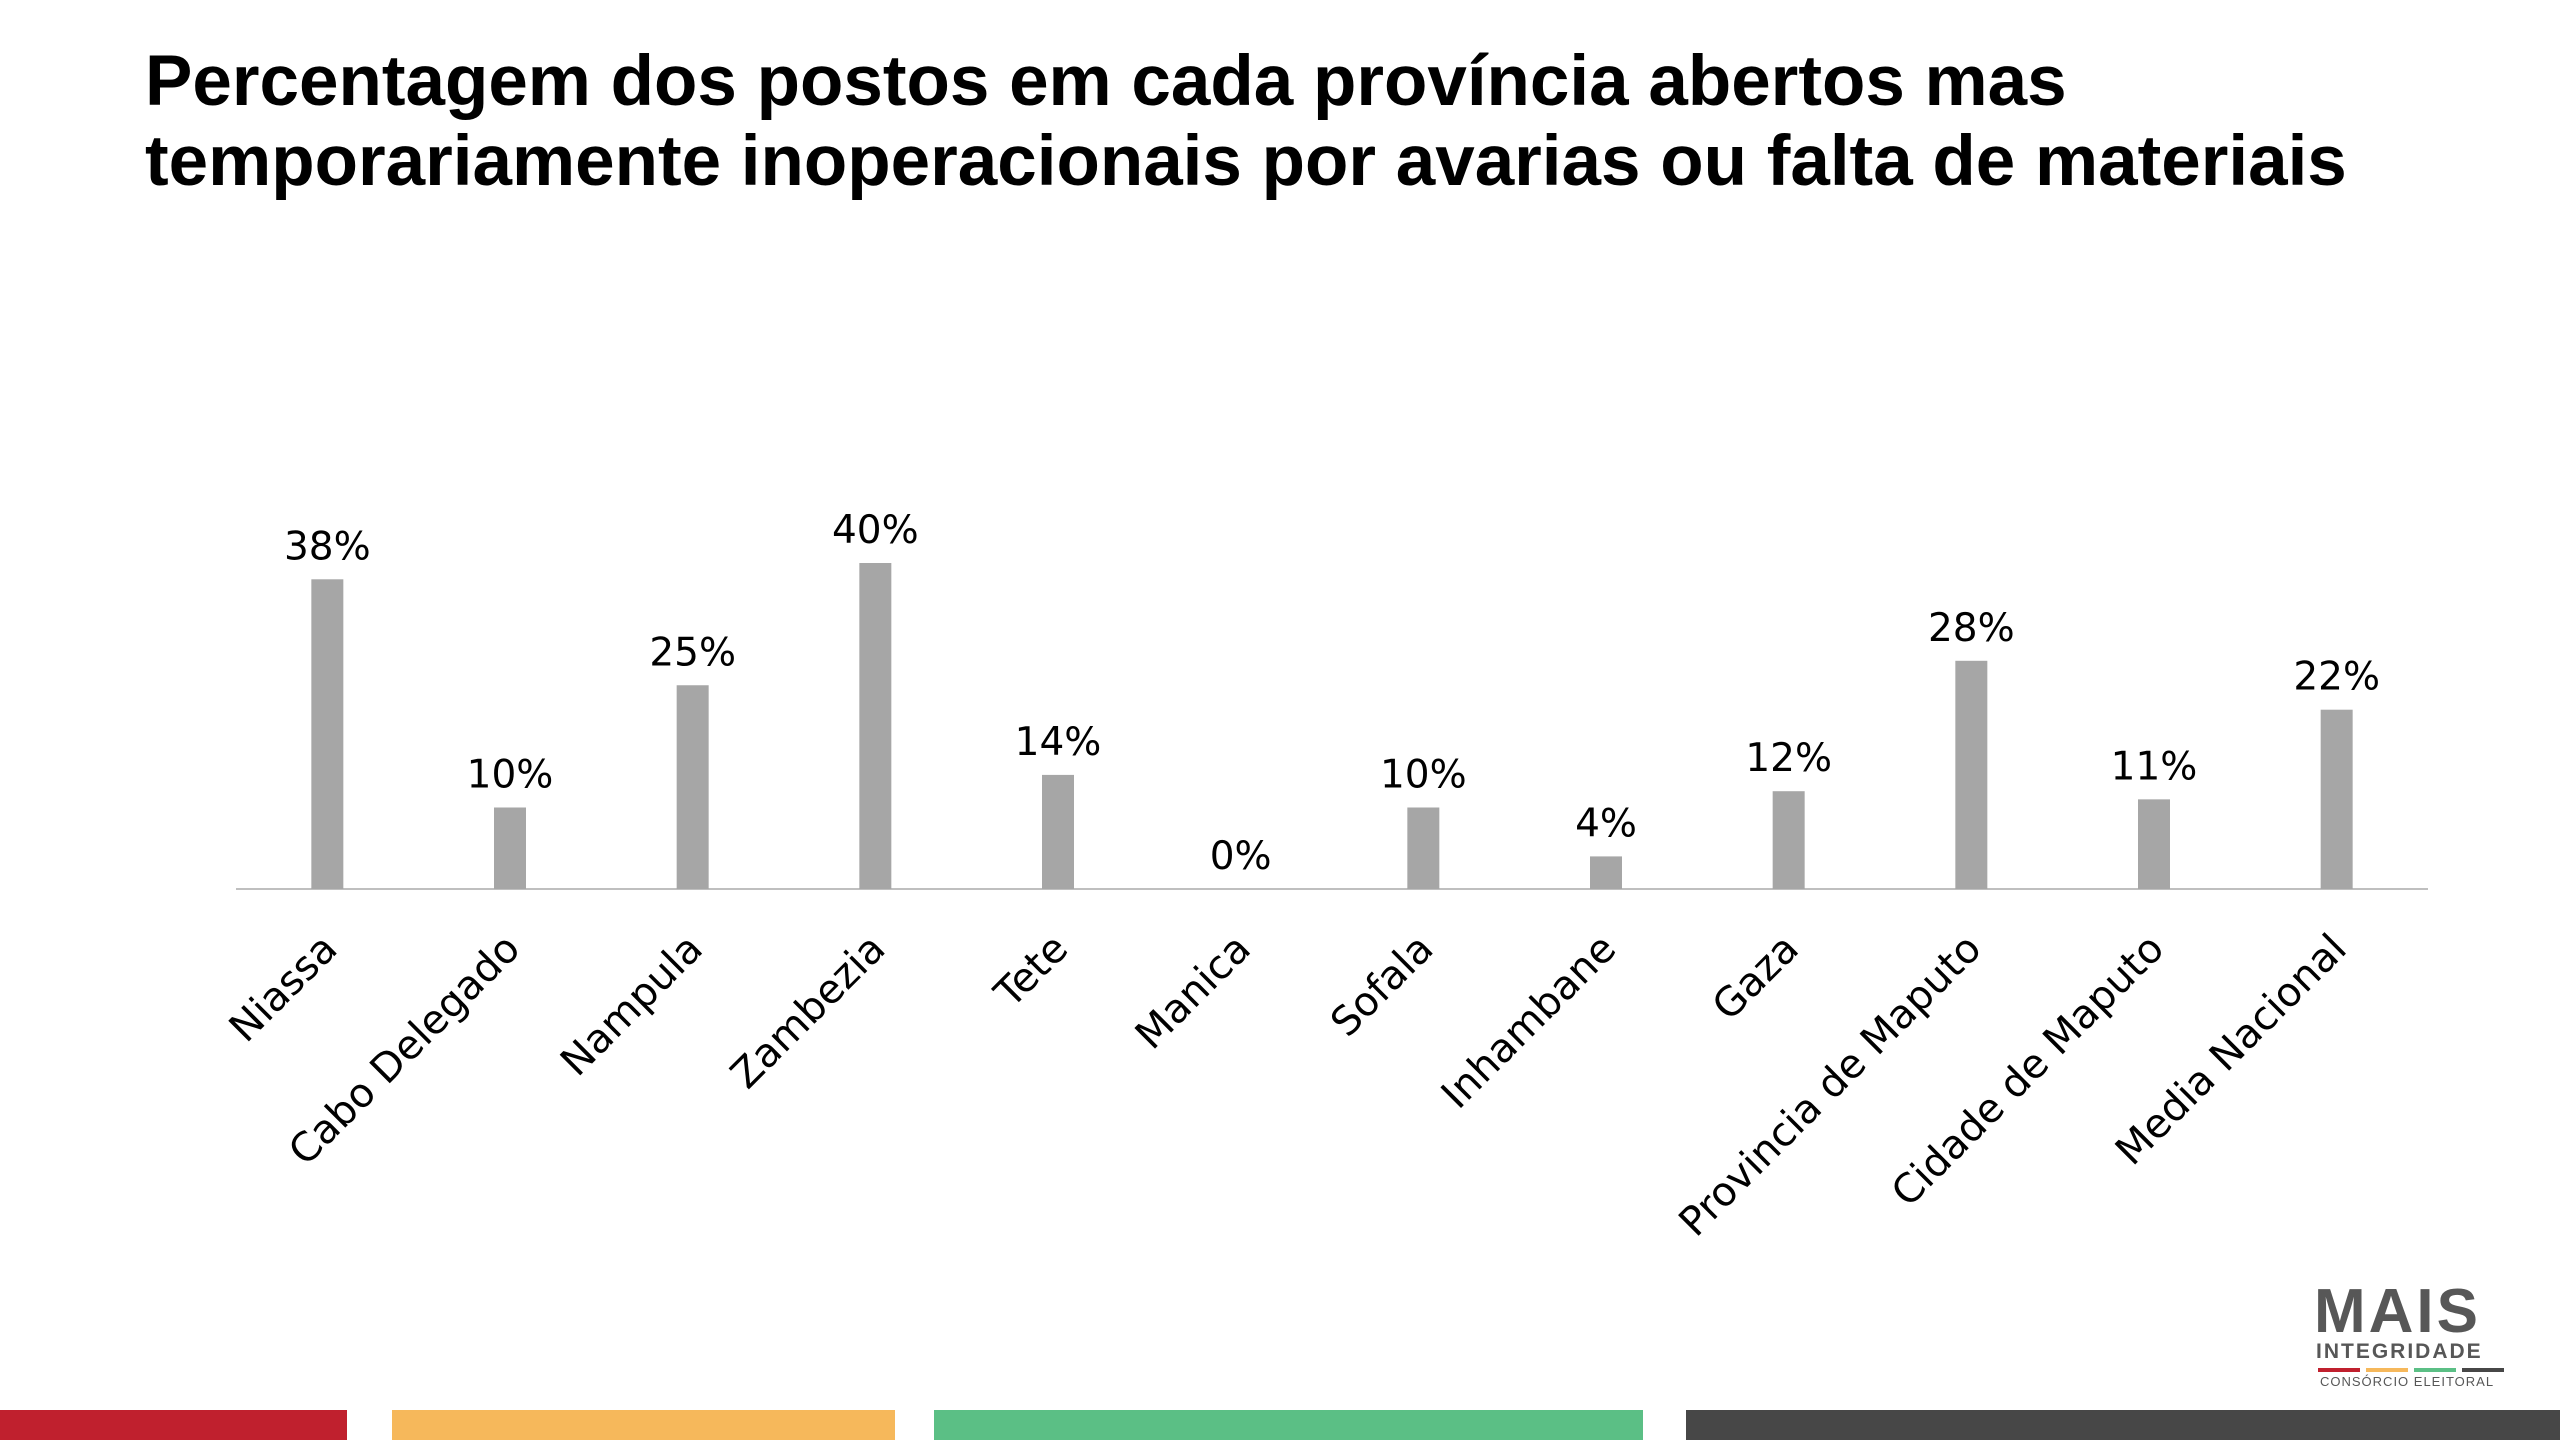 The image size is (2560, 1440). I want to click on logo-main-text: MAIS, so click(2397, 1311).